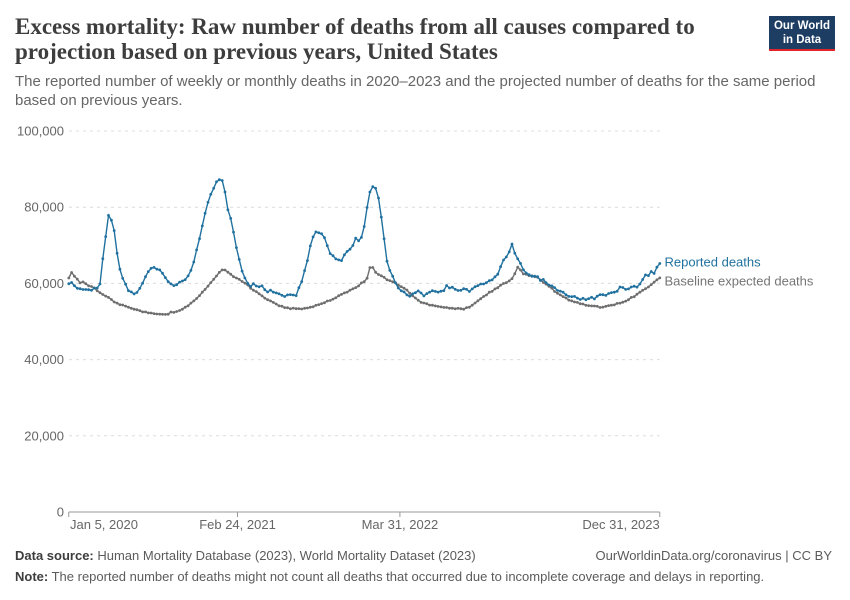  I want to click on svg-text: Dec 31, 2023, so click(620, 524).